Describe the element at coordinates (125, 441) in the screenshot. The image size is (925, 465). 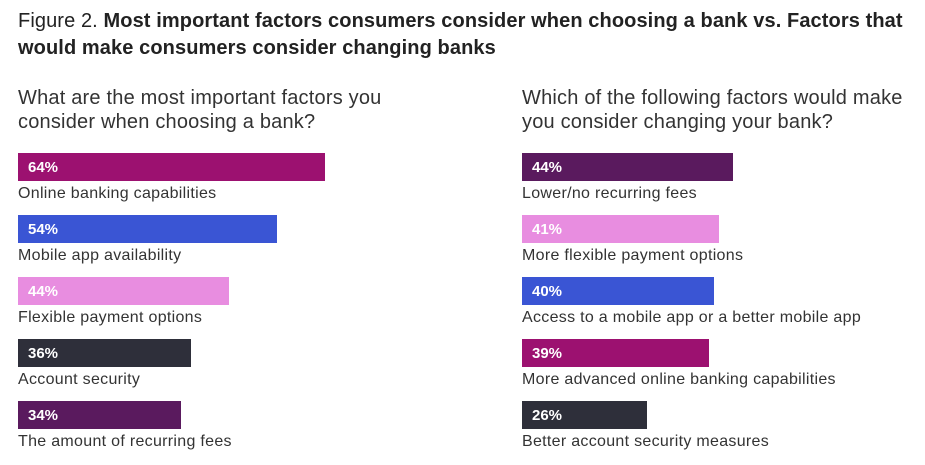
I see `bar-category-label: The amount of recurring fees` at that location.